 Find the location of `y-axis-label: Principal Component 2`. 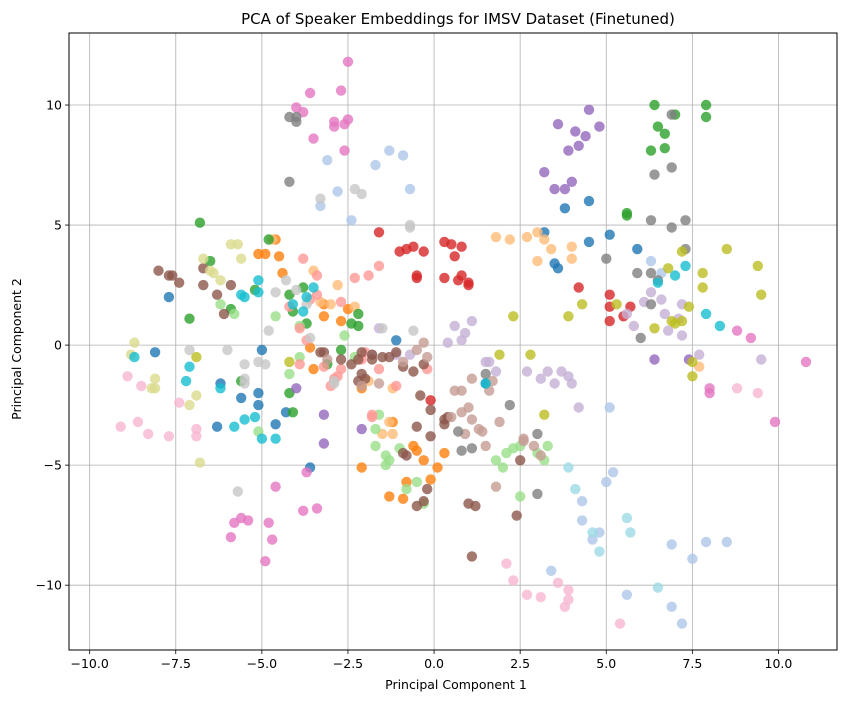

y-axis-label: Principal Component 2 is located at coordinates (16, 349).